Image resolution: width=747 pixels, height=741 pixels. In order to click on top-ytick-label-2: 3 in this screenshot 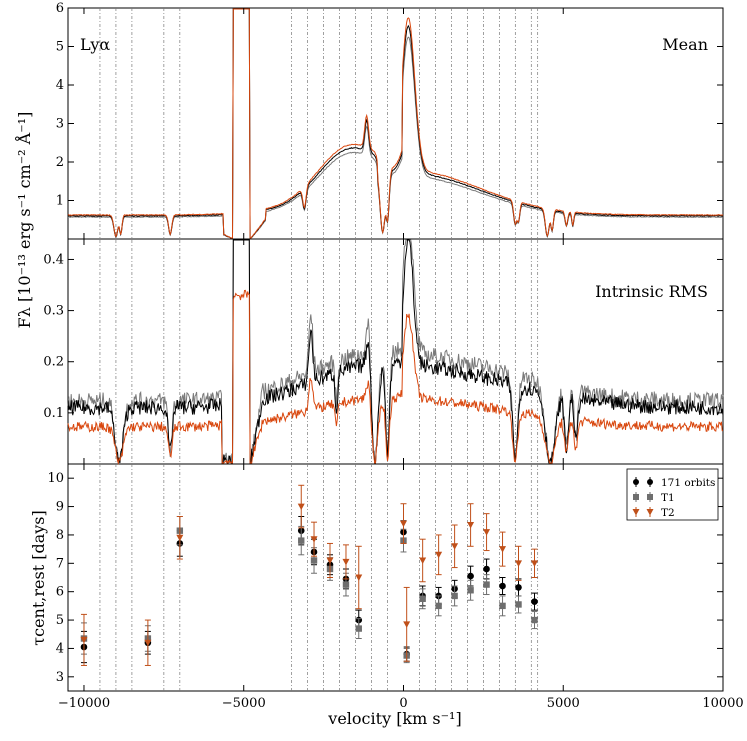, I will do `click(60, 124)`.